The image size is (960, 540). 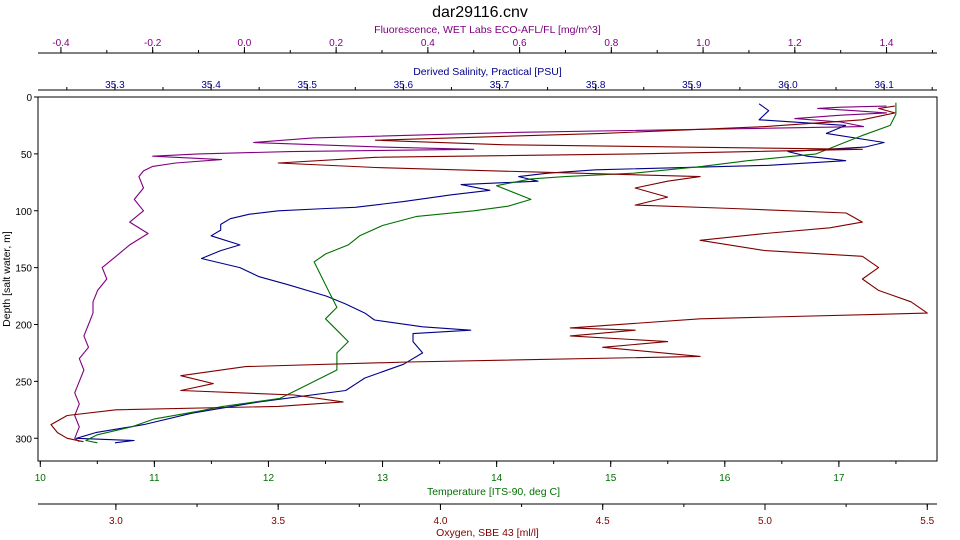 What do you see at coordinates (927, 521) in the screenshot?
I see `oxygen-tick-label: 5.5` at bounding box center [927, 521].